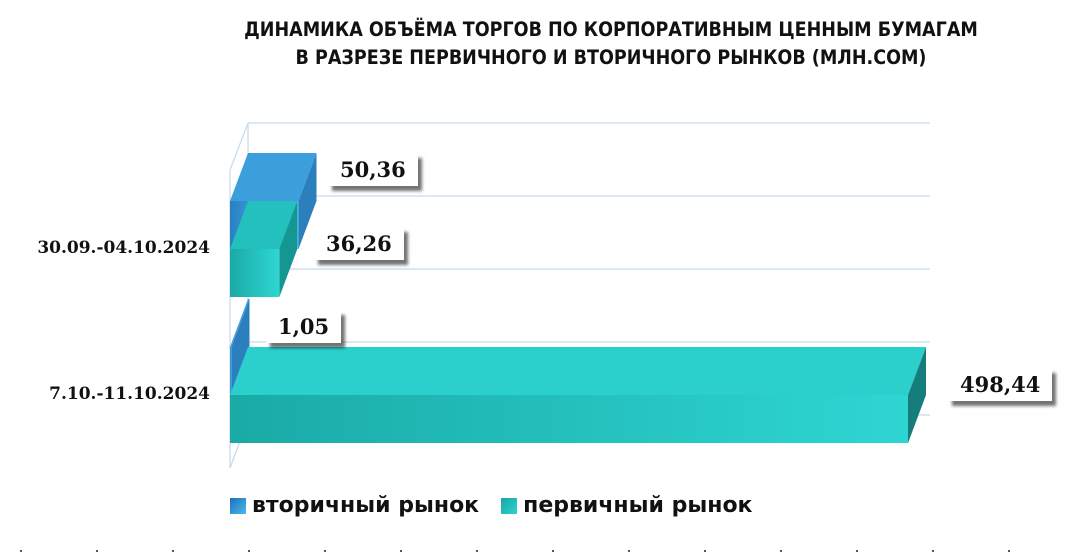 The height and width of the screenshot is (558, 1077). What do you see at coordinates (273, 177) in the screenshot?
I see `bar-secondary-week-1-top` at bounding box center [273, 177].